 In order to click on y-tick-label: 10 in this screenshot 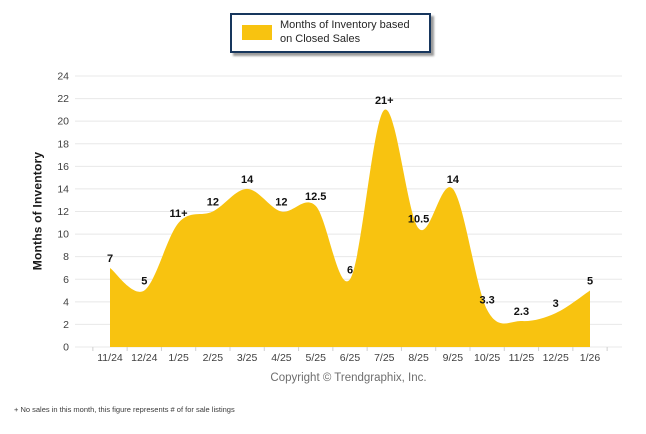, I will do `click(63, 235)`.